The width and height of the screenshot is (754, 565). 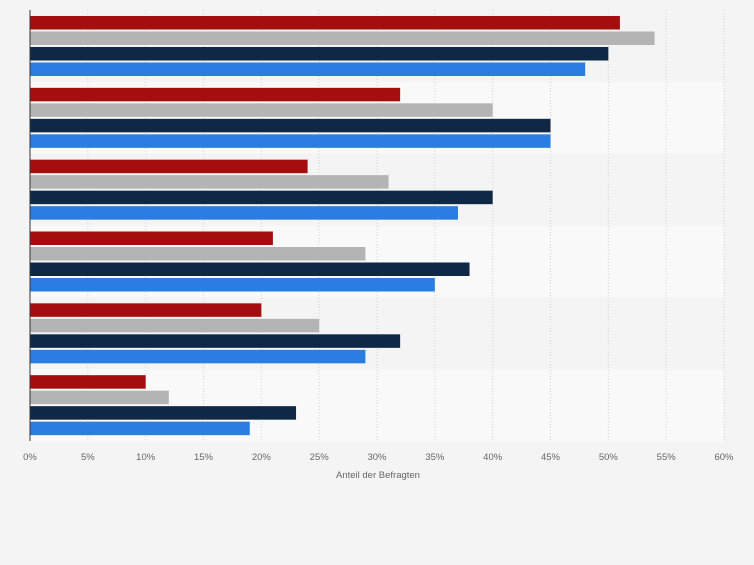 What do you see at coordinates (88, 457) in the screenshot?
I see `x-tick-label: 5%` at bounding box center [88, 457].